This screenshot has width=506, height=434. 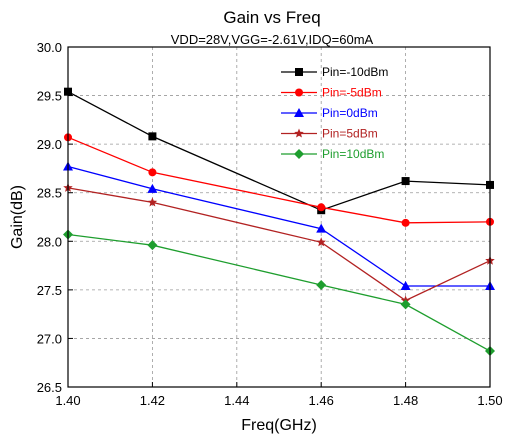 What do you see at coordinates (17, 217) in the screenshot?
I see `y-axis-label: Gain(dB)` at bounding box center [17, 217].